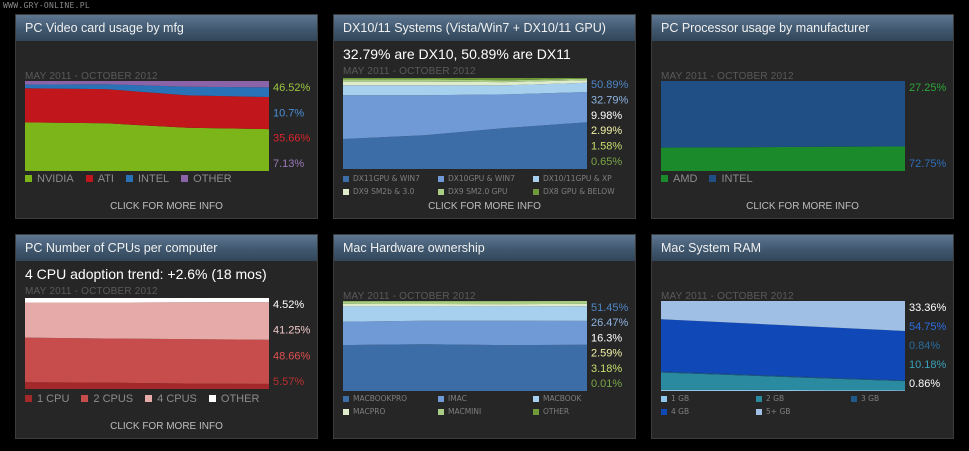 This screenshot has height=451, width=969. I want to click on legend-label: MACPRO, so click(369, 411).